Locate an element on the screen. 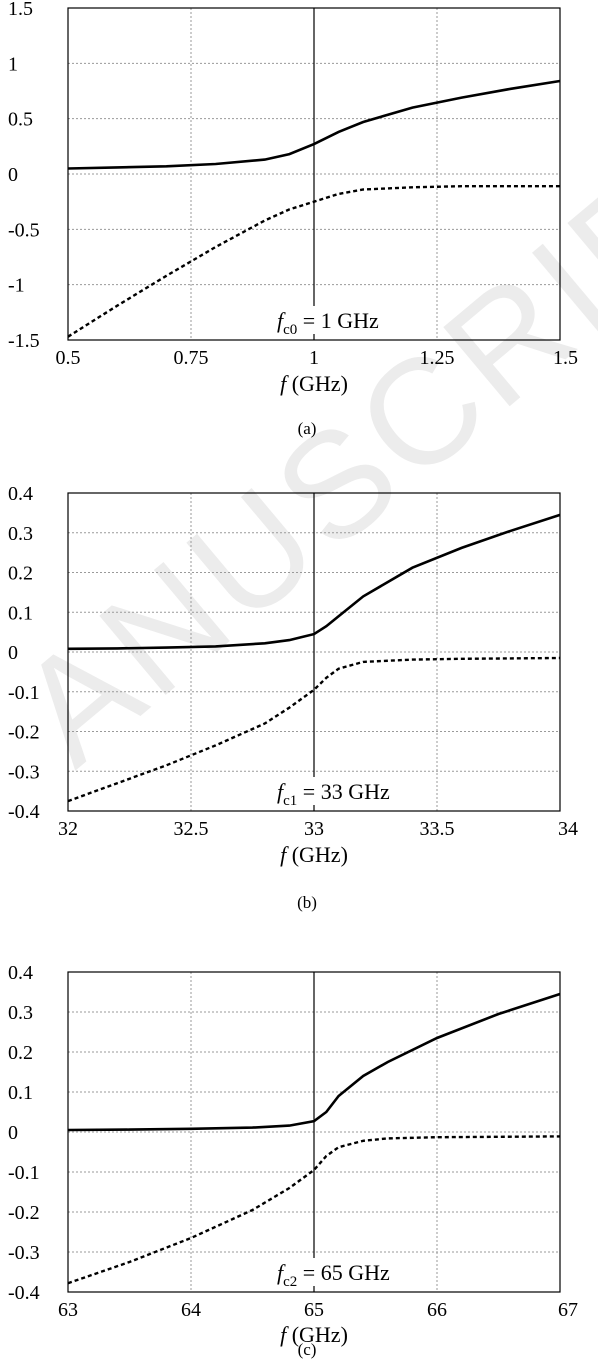  x-tick-label: 33.5 is located at coordinates (437, 829).